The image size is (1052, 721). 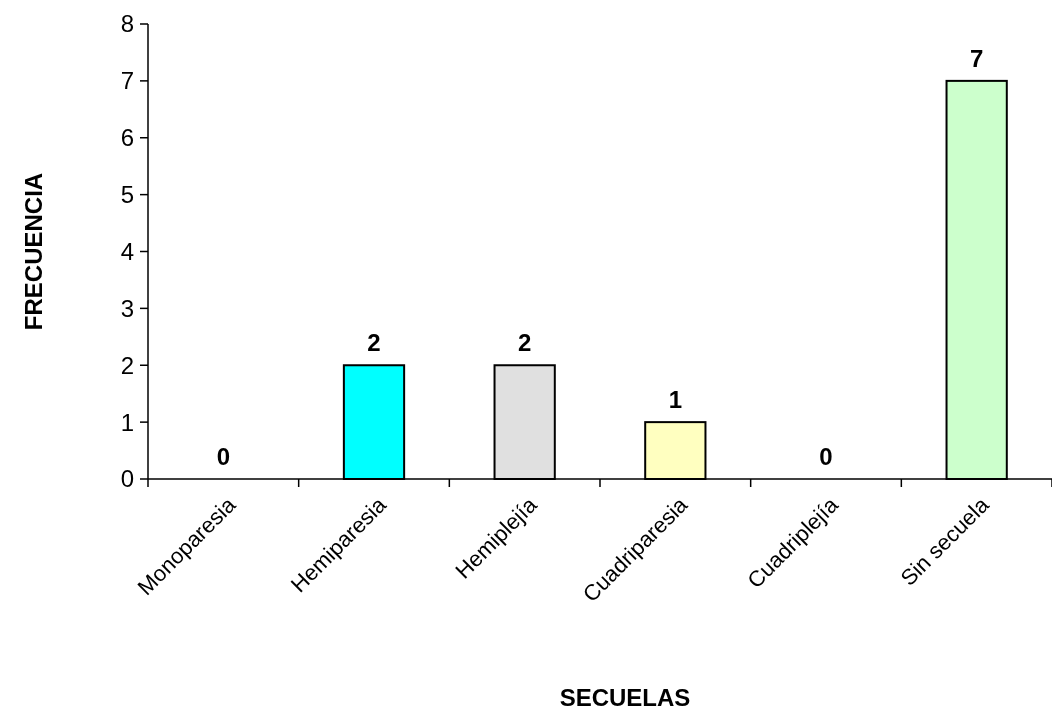 I want to click on y-tick-label: 2, so click(x=127, y=365).